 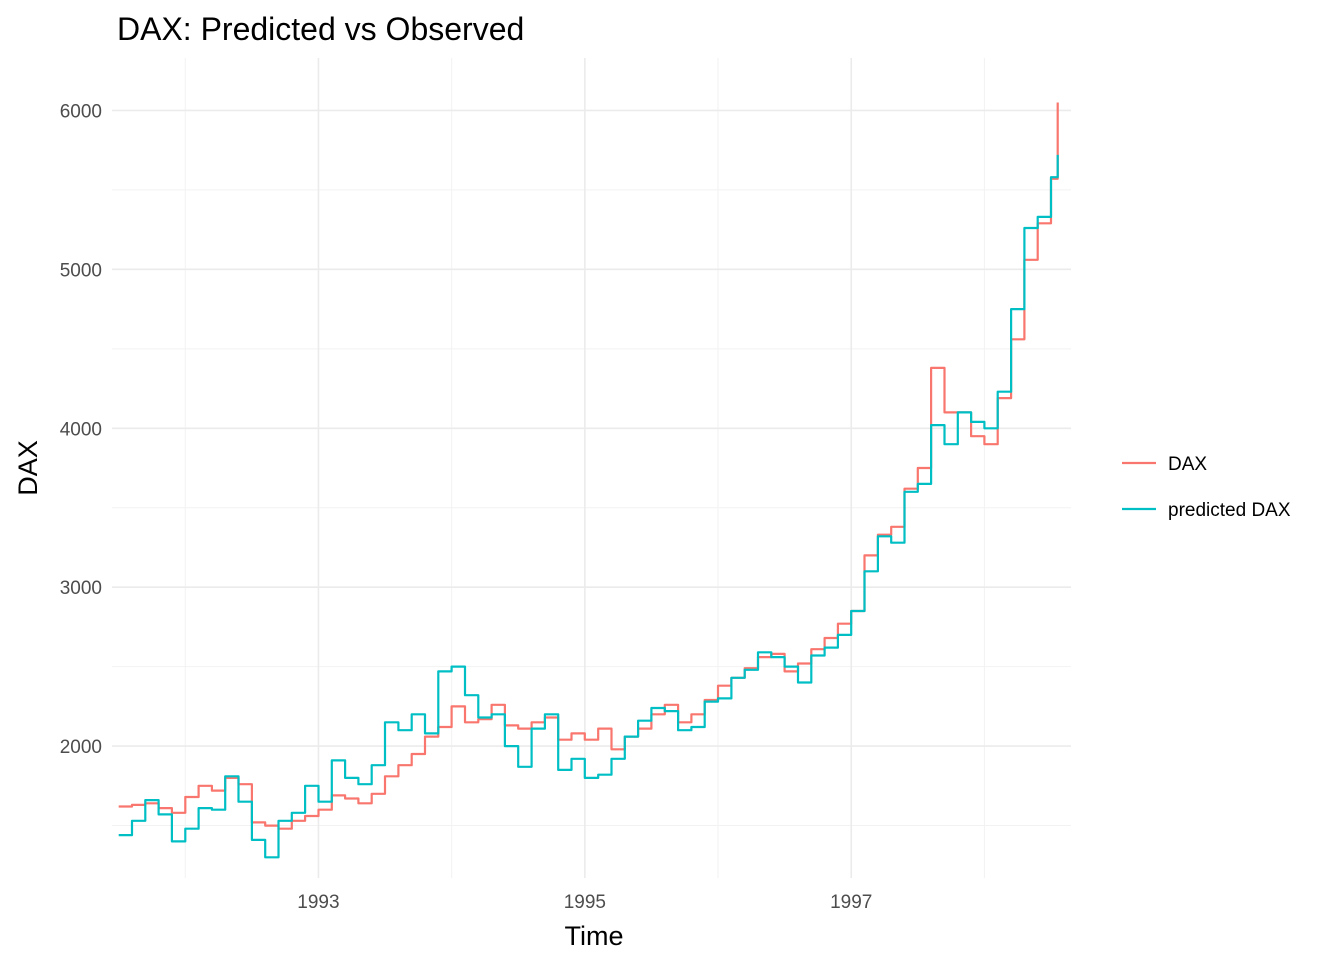 I want to click on y-tick-label: 5000, so click(x=81, y=270).